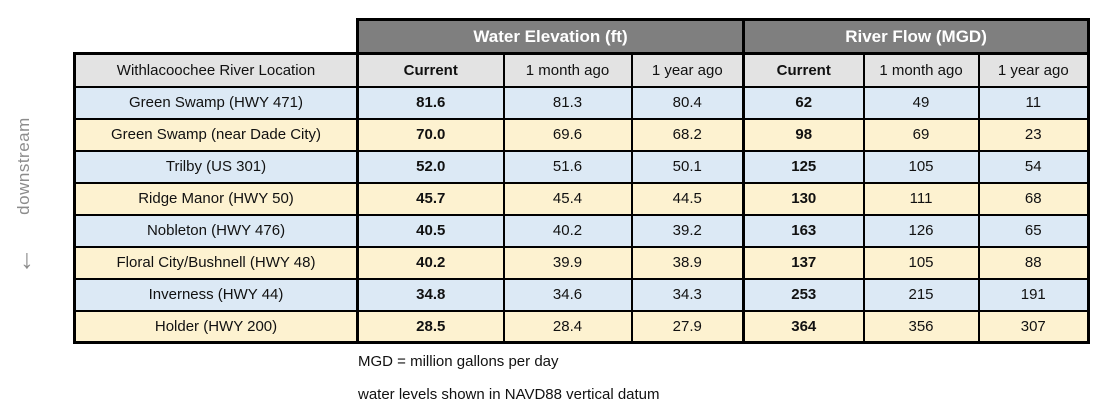  I want to click on corner-spacer, so click(216, 36).